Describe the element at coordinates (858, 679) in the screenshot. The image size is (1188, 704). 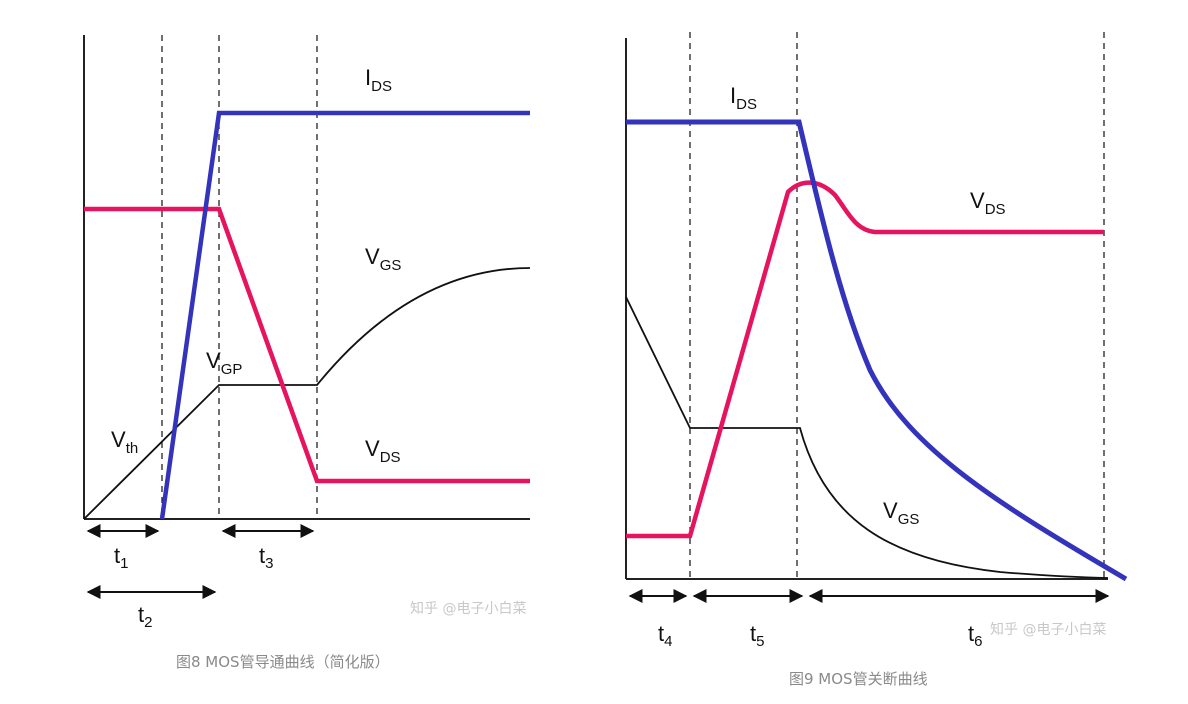
I see `fig9-caption: 图9 MOS管关断曲线` at that location.